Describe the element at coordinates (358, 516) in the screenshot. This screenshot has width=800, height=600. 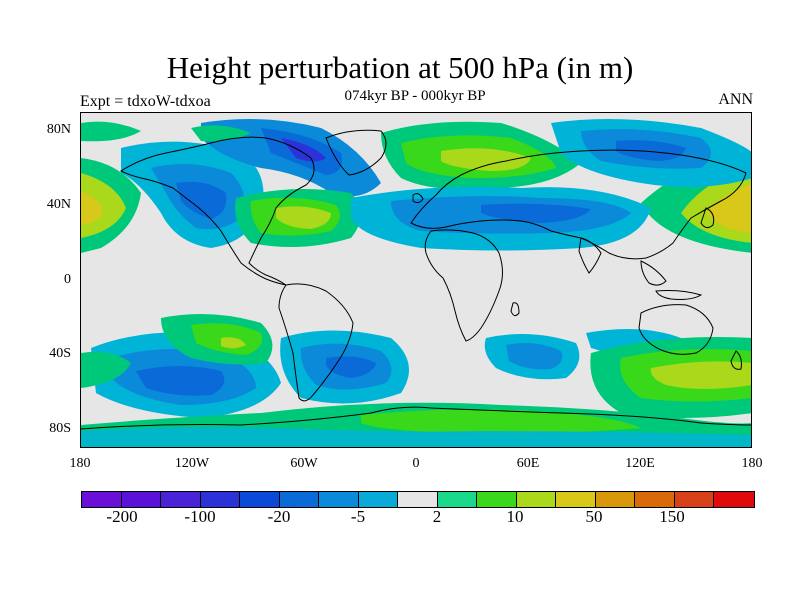
I see `colorbar-label: -5` at that location.